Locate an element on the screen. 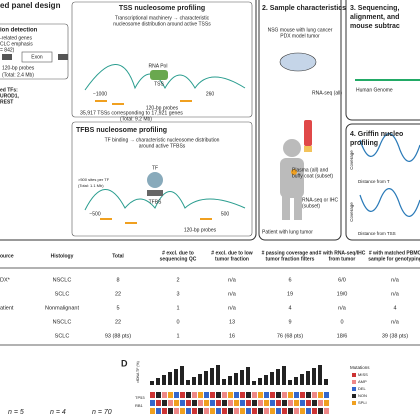 Image resolution: width=420 pixels, height=420 pixels. label: (Total: 2.4 Mb) is located at coordinates (18, 75).